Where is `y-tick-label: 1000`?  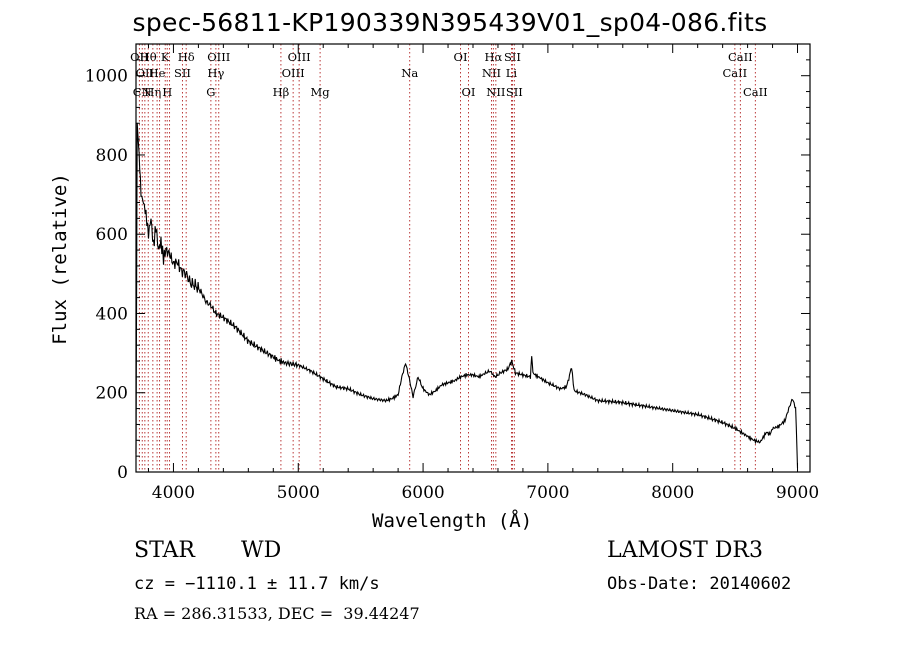
y-tick-label: 1000 is located at coordinates (106, 77).